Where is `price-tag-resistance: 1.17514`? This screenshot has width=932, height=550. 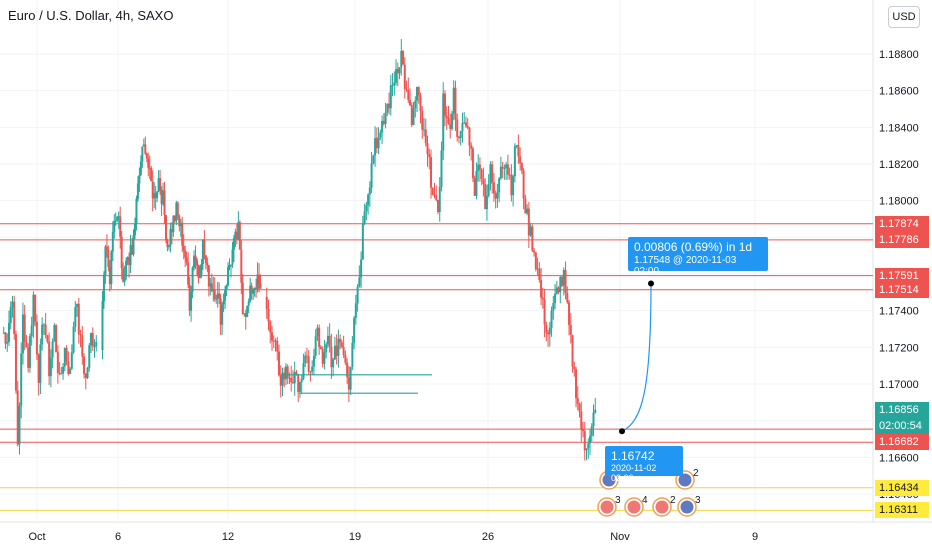
price-tag-resistance: 1.17514 is located at coordinates (902, 289).